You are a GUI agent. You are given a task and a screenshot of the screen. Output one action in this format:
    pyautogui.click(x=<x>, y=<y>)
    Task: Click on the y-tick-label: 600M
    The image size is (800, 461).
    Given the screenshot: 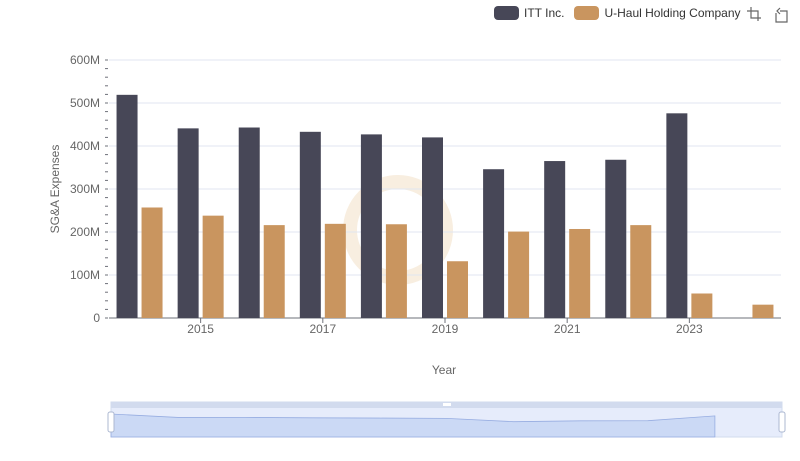 What is the action you would take?
    pyautogui.click(x=85, y=60)
    